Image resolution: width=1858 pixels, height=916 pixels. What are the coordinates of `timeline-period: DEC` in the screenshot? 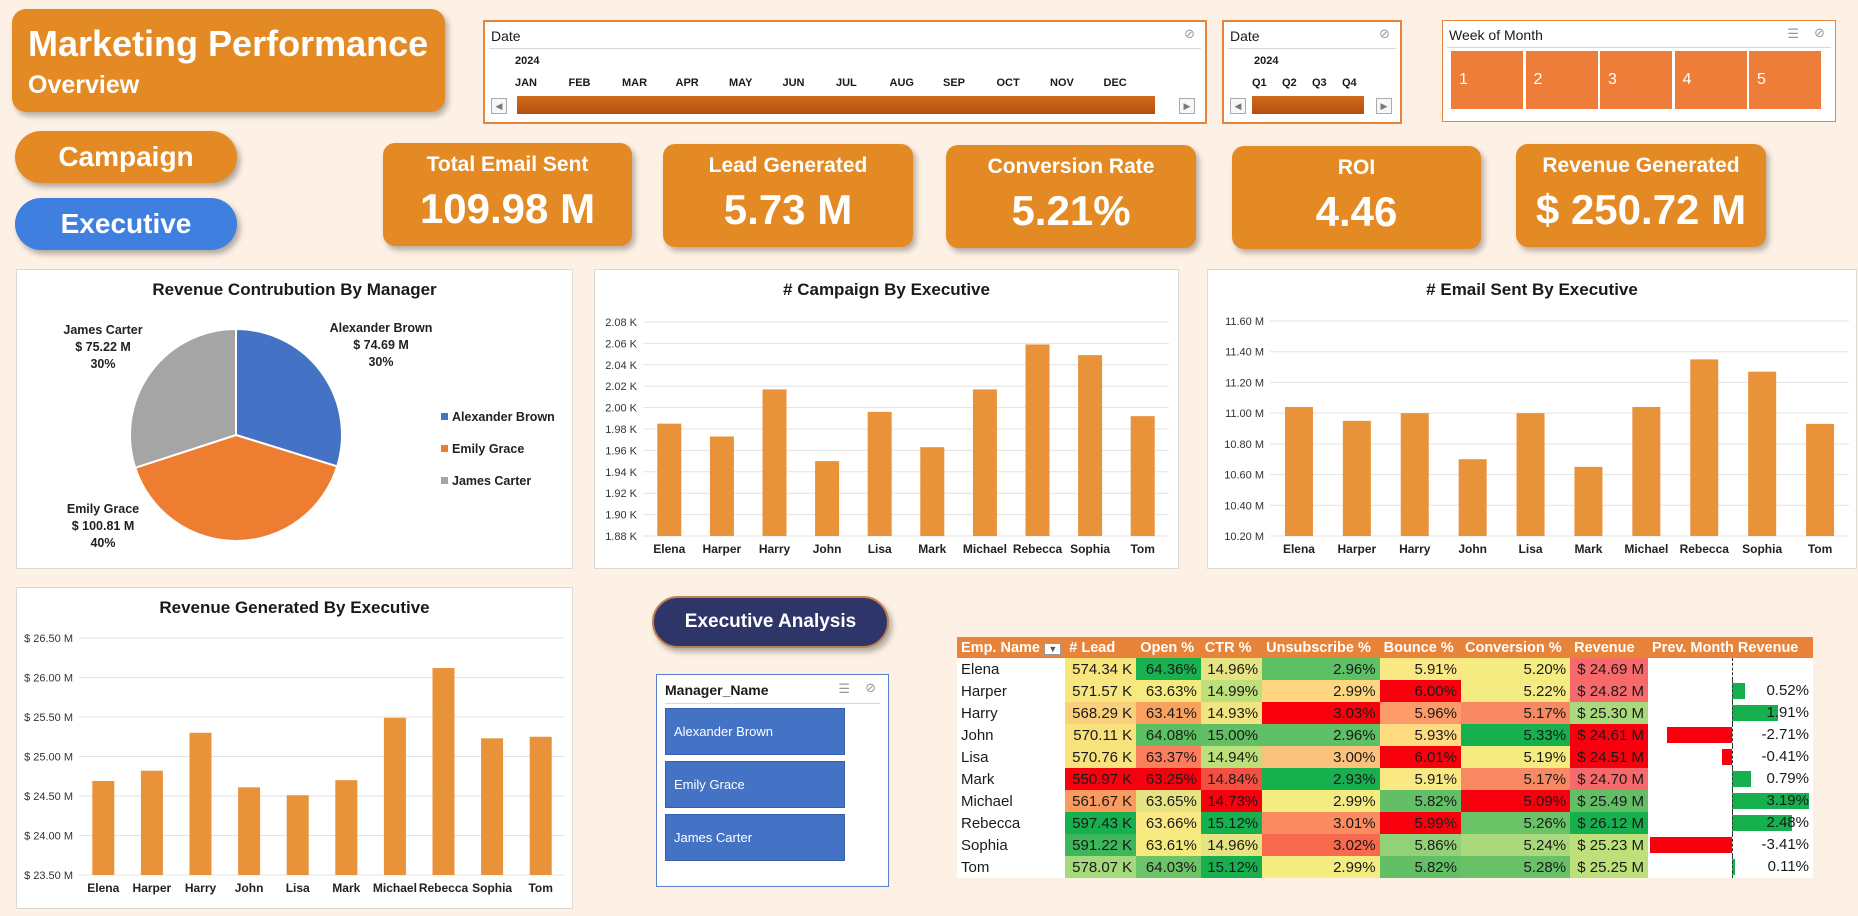 It's located at (1115, 83).